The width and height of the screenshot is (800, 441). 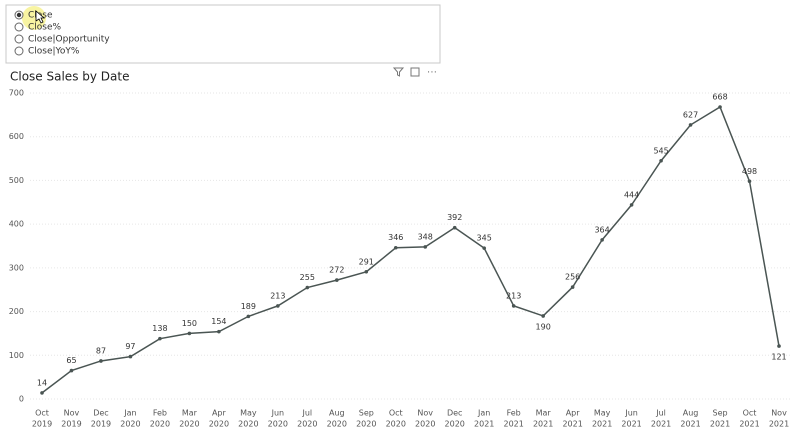 What do you see at coordinates (631, 194) in the screenshot?
I see `data-label: 444` at bounding box center [631, 194].